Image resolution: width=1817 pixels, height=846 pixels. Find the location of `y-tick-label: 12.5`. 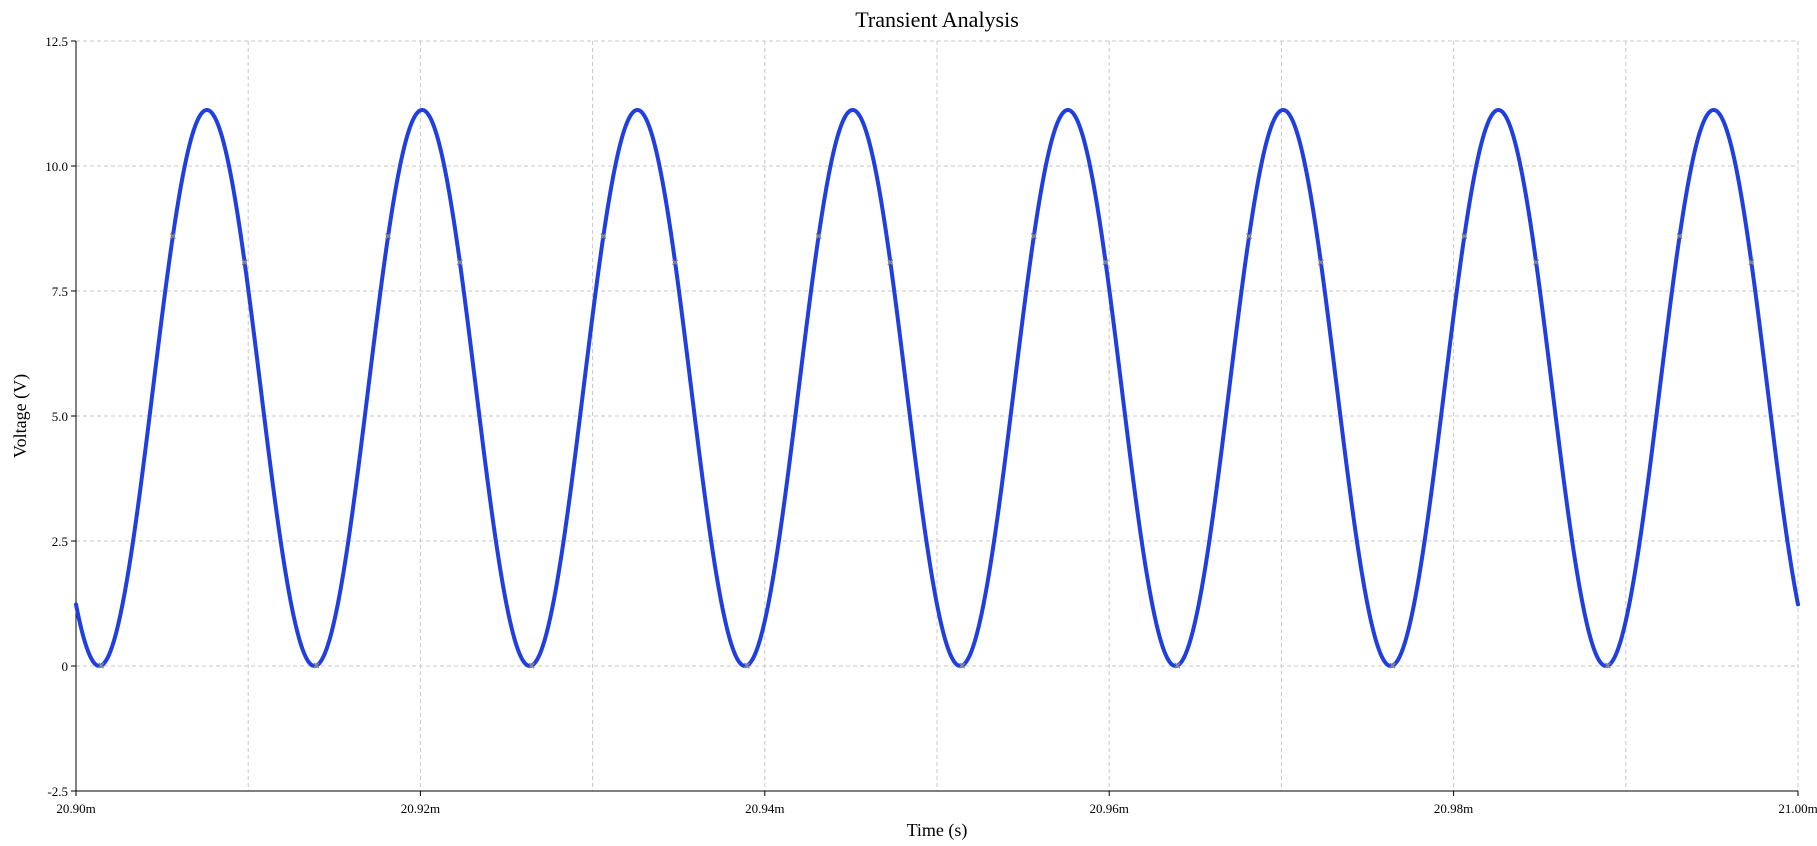

y-tick-label: 12.5 is located at coordinates (56, 41).